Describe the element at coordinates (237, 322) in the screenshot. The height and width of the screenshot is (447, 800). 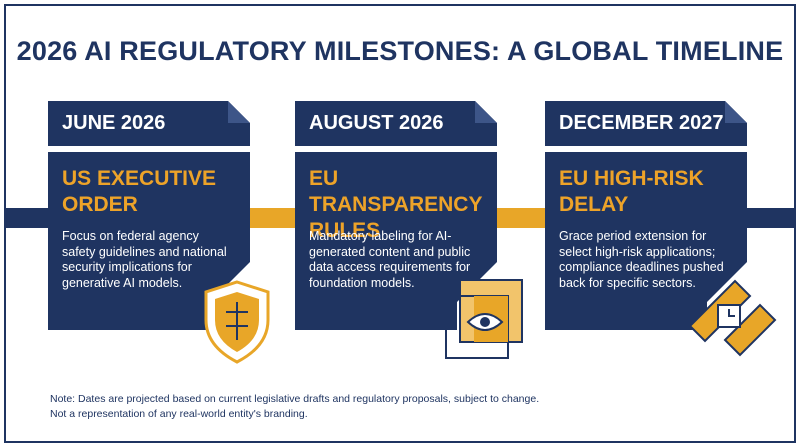
I see `shield-icon` at that location.